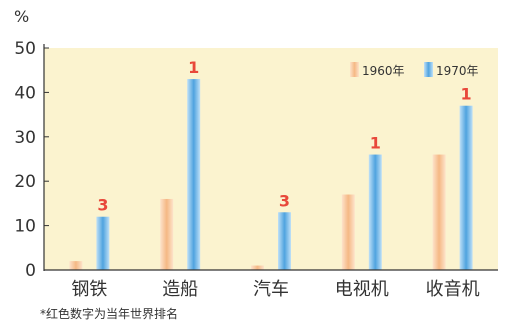 This screenshot has height=324, width=505. I want to click on x-tick-label: 汽车, so click(271, 289).